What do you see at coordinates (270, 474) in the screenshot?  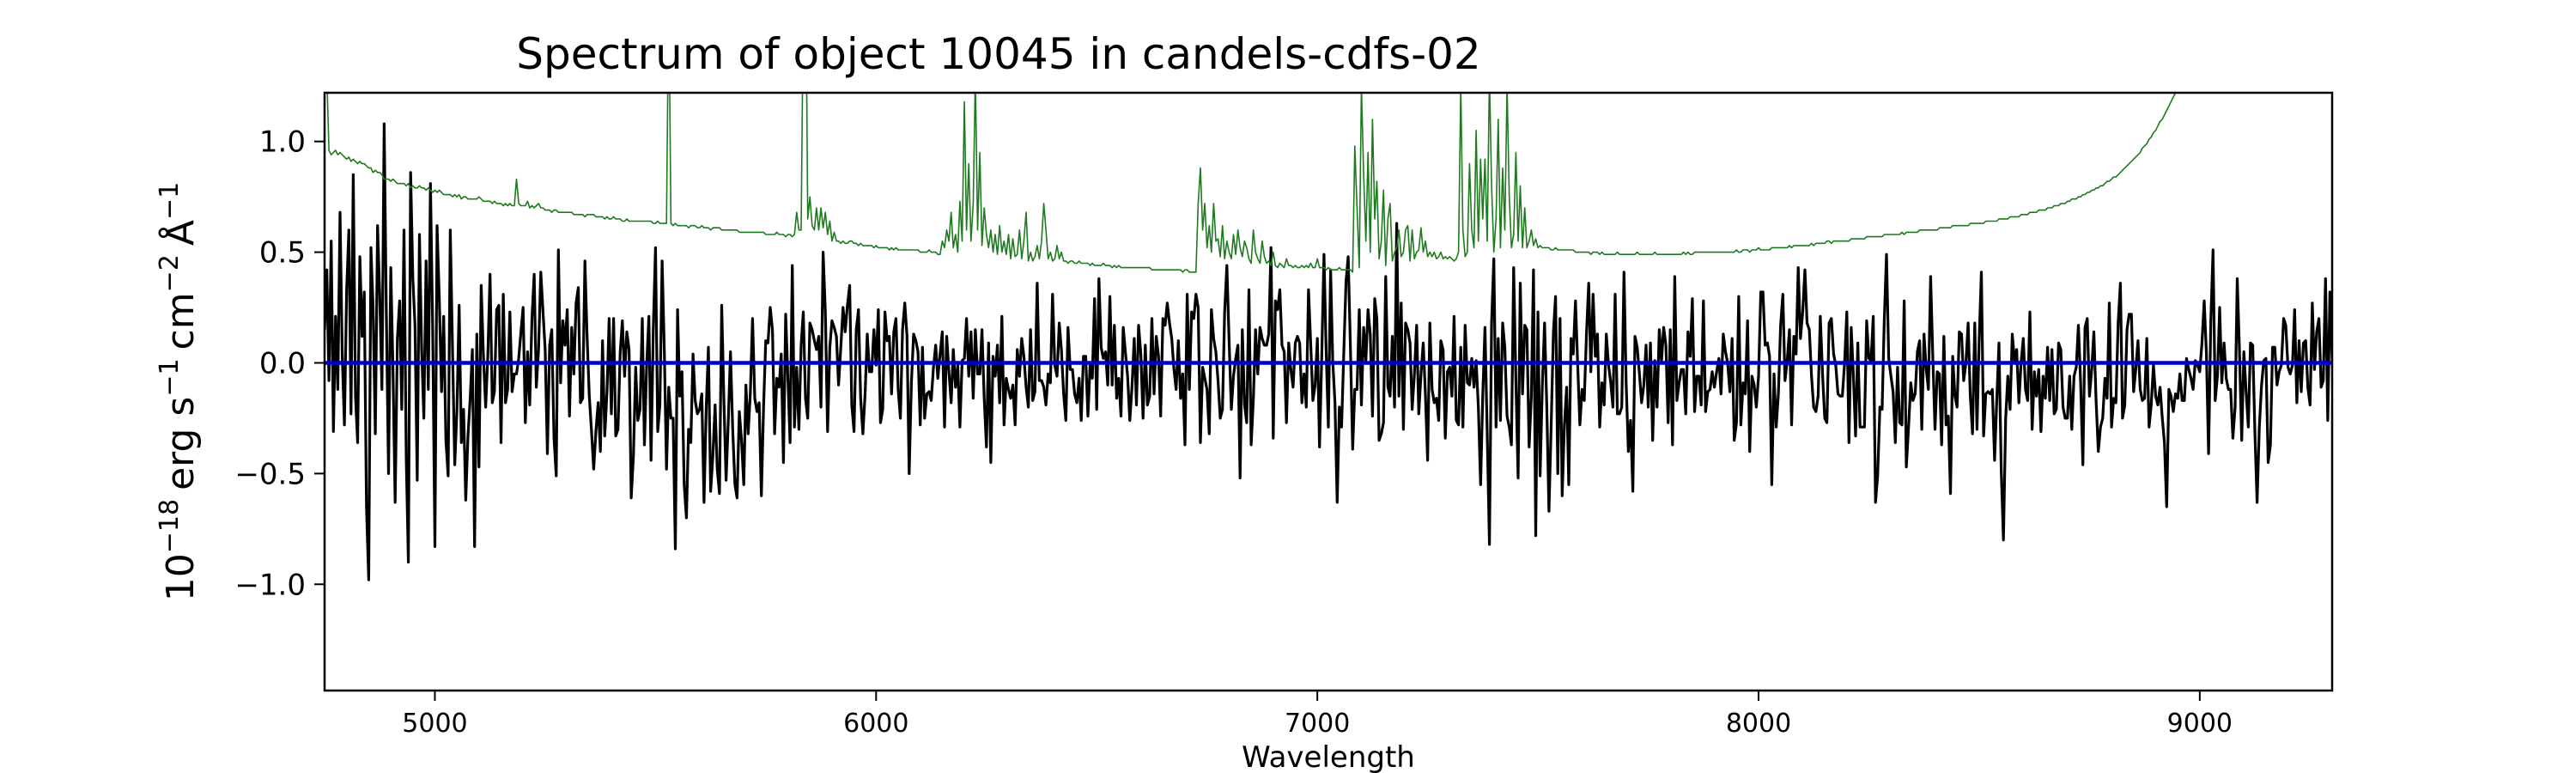 I see `y-tick-label: −0.5` at bounding box center [270, 474].